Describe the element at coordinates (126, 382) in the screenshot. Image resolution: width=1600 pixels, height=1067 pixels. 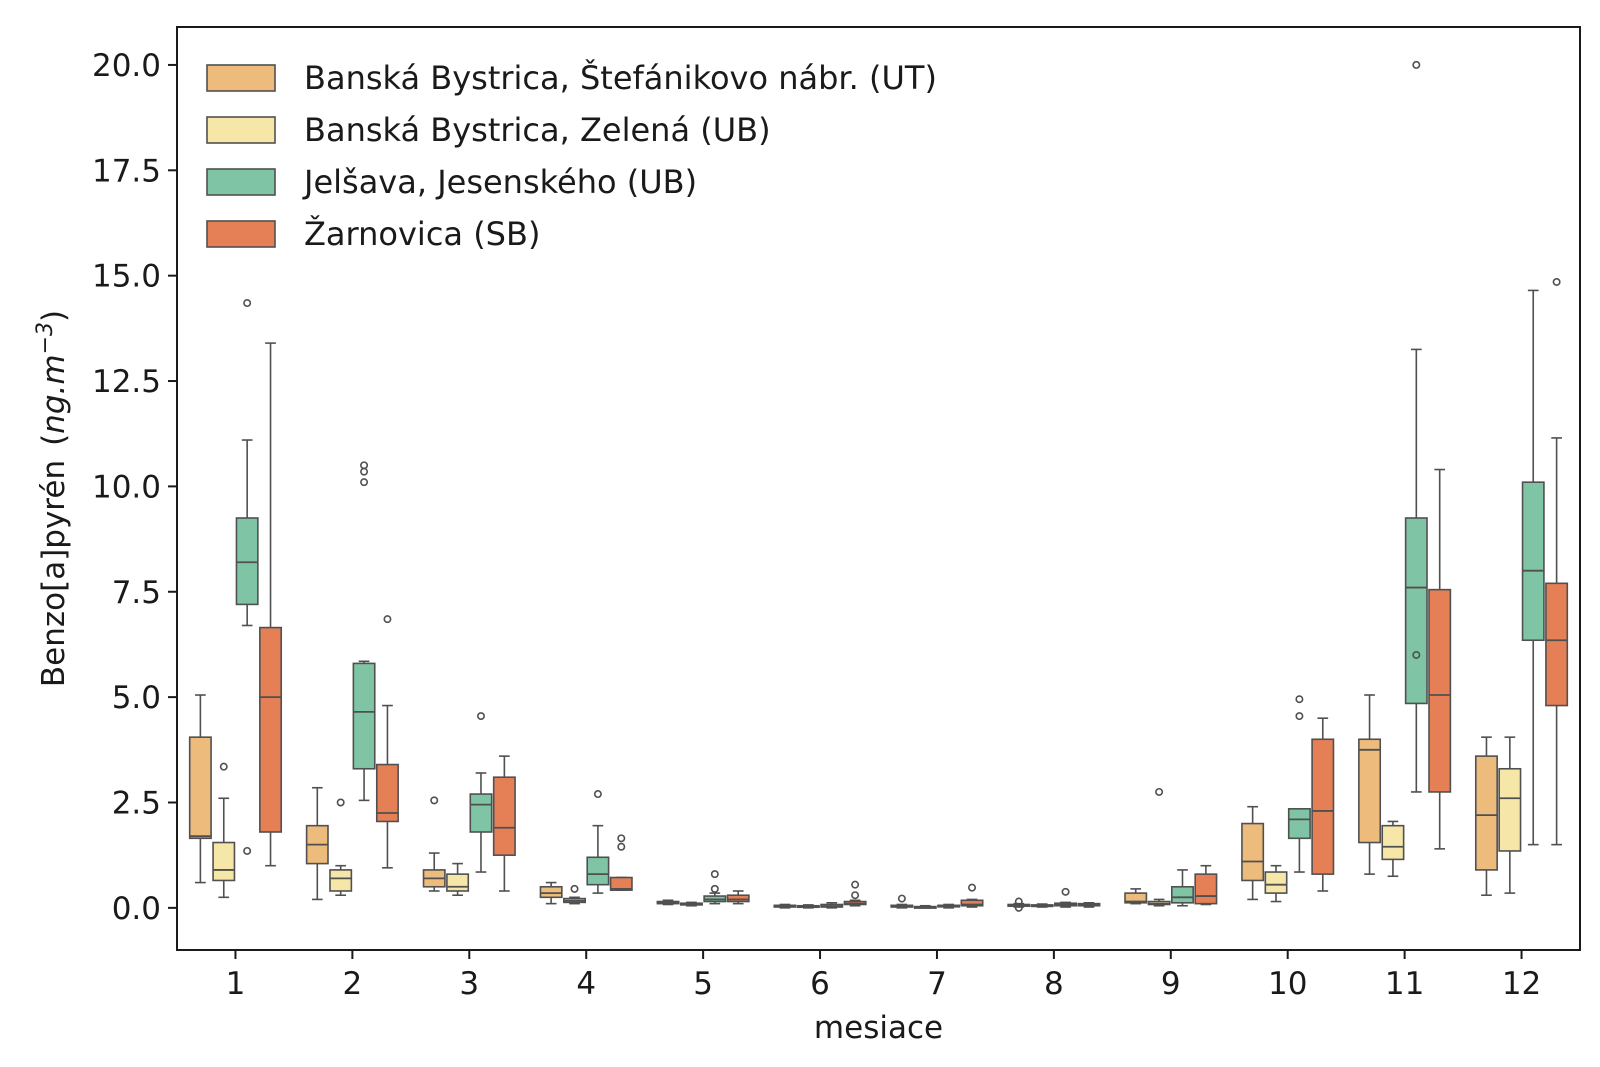
I see `y-tick-label: 12.5` at that location.